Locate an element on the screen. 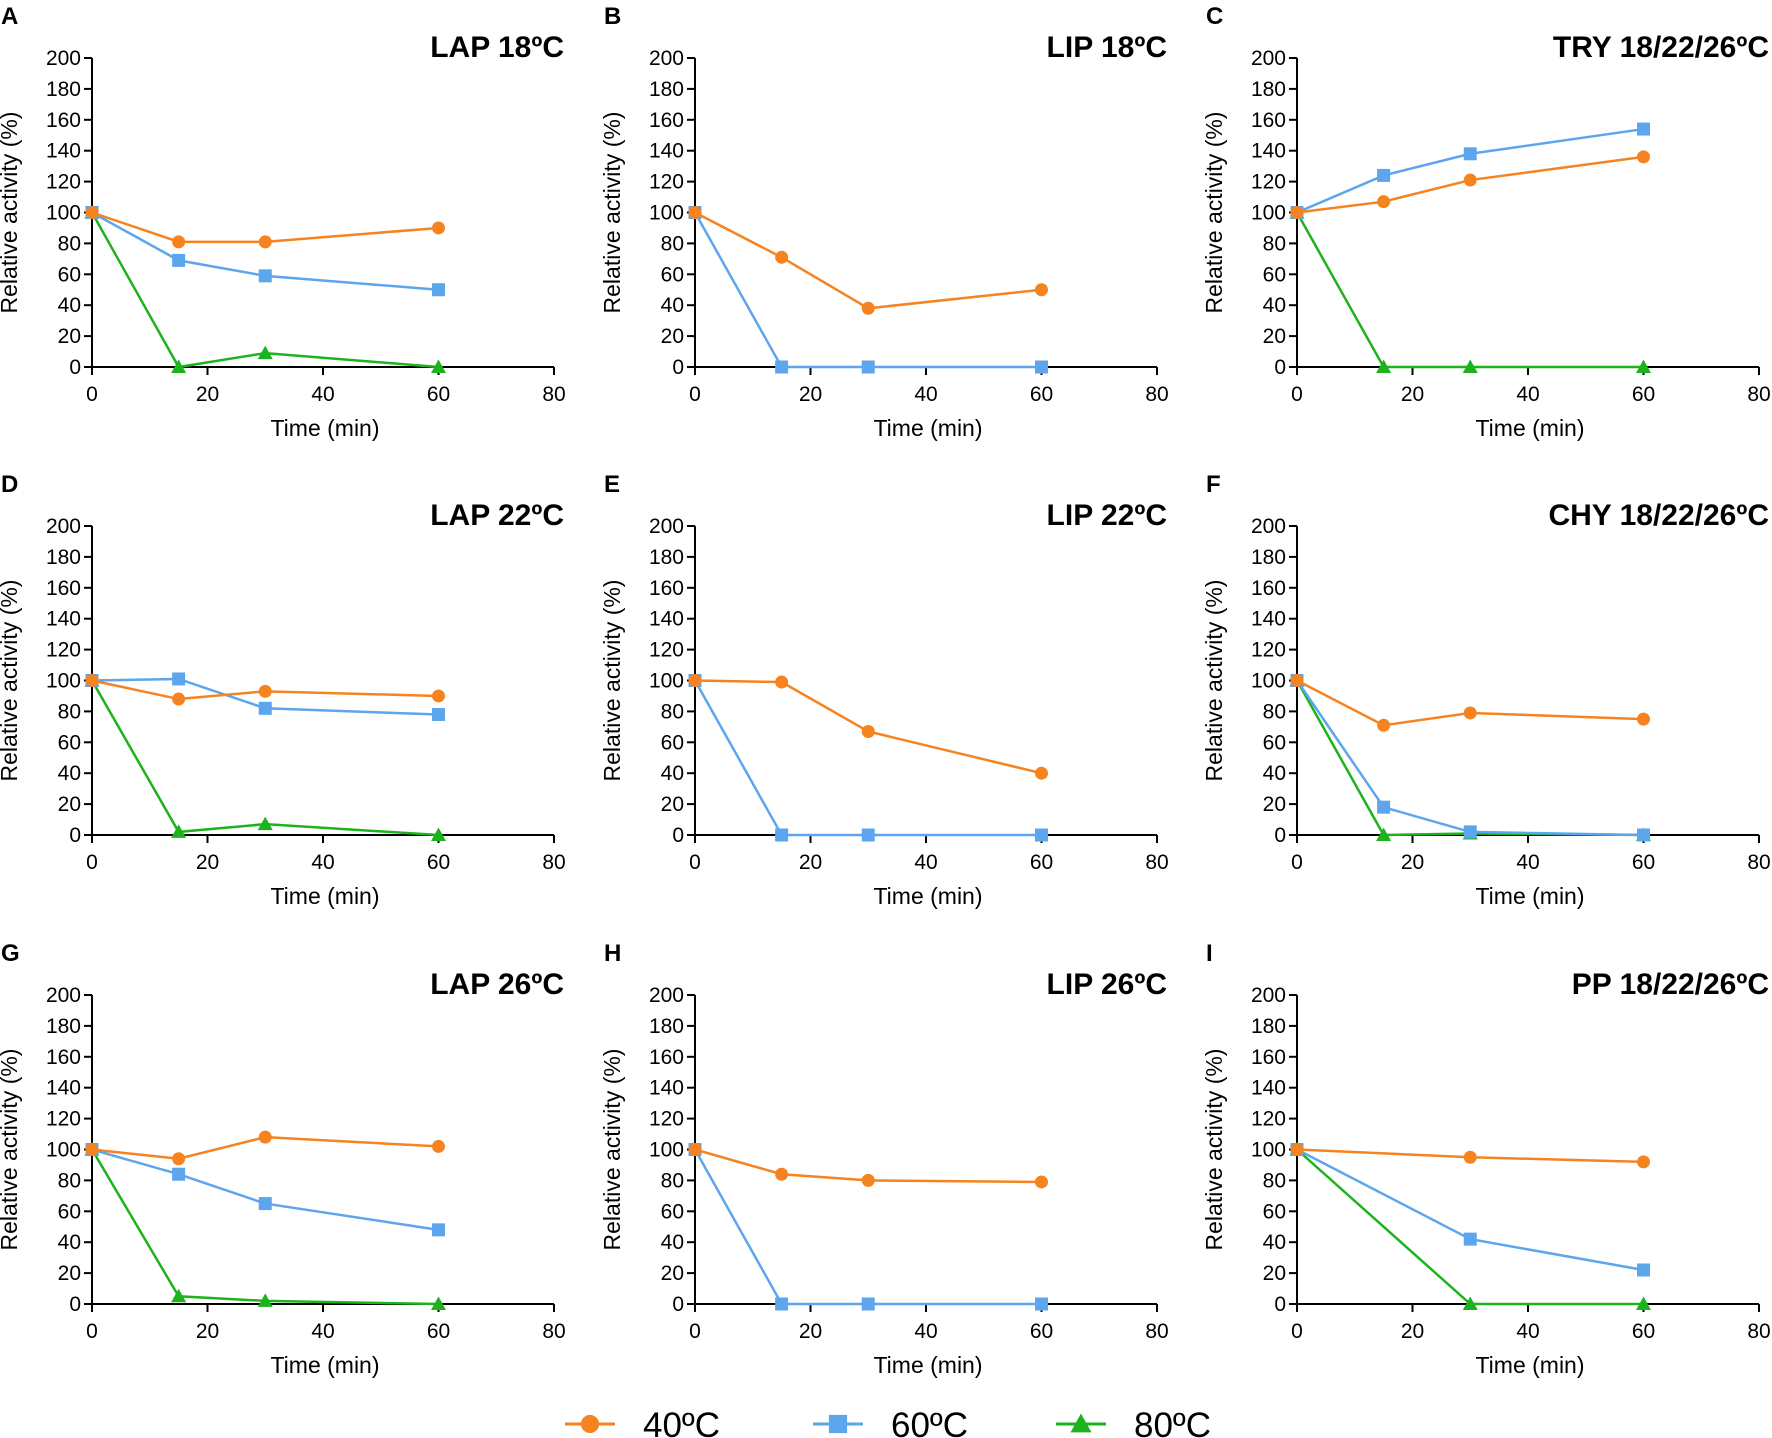 This screenshot has width=1772, height=1438. y-tick-label: 200 is located at coordinates (666, 58).